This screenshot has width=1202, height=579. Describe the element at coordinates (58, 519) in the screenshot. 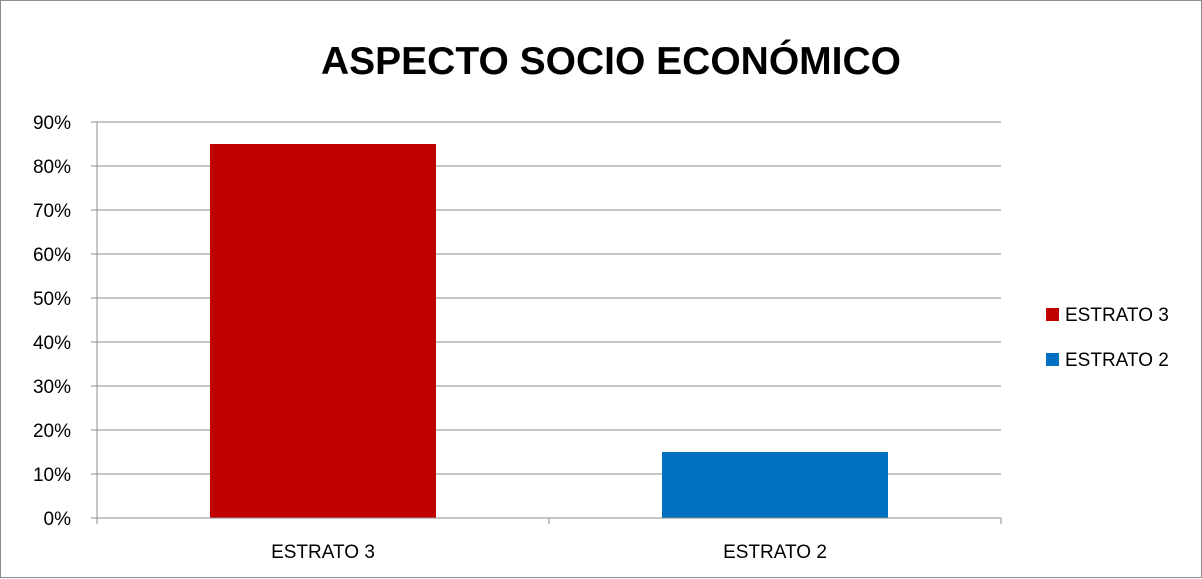

I see `y-tick-label: 0%` at that location.